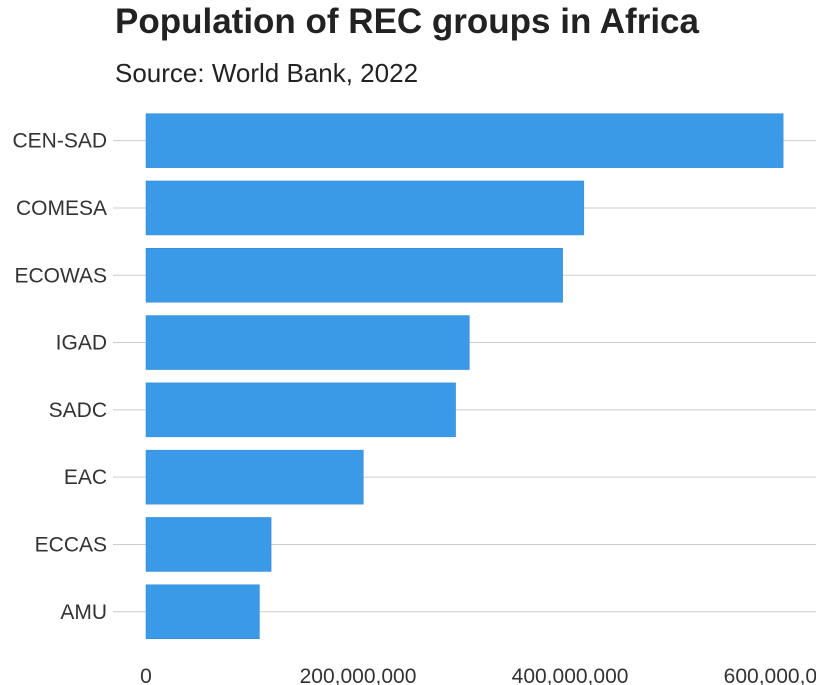 The image size is (816, 685). I want to click on bar-igad, so click(307, 342).